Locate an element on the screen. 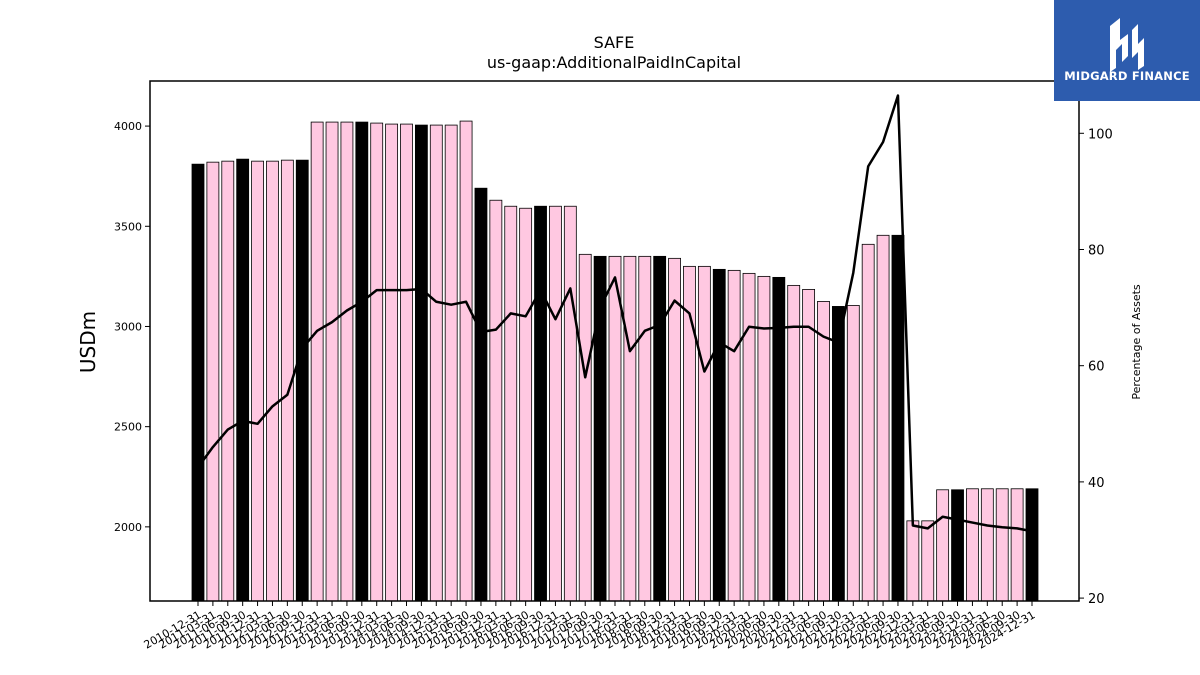 The width and height of the screenshot is (1200, 675). y-axis-label: USDm is located at coordinates (88, 342).